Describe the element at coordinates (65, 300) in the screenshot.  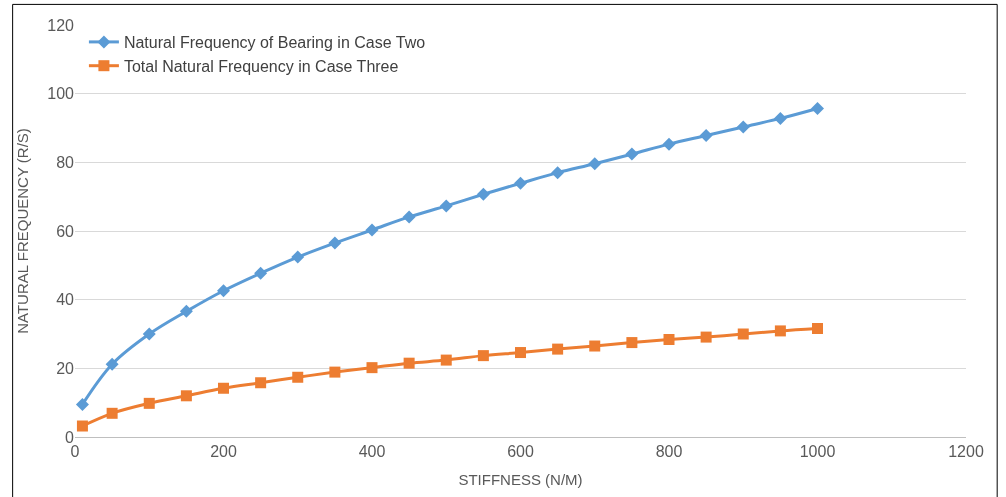
I see `y-tick-label: 40` at that location.